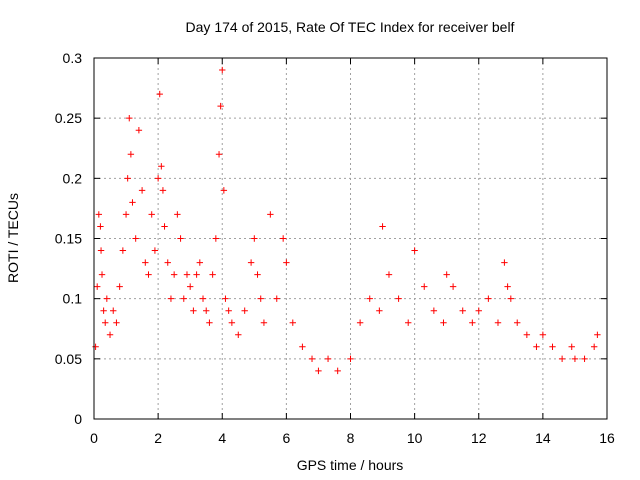 The height and width of the screenshot is (480, 640). What do you see at coordinates (68, 118) in the screenshot?
I see `y-tick-label: 0.25` at bounding box center [68, 118].